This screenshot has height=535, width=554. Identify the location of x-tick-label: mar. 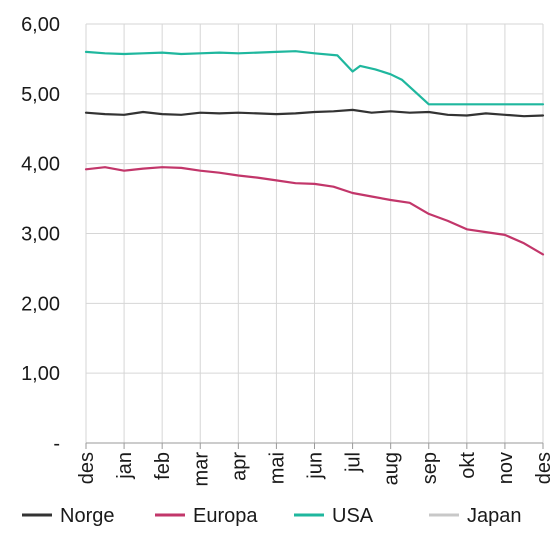
(201, 469).